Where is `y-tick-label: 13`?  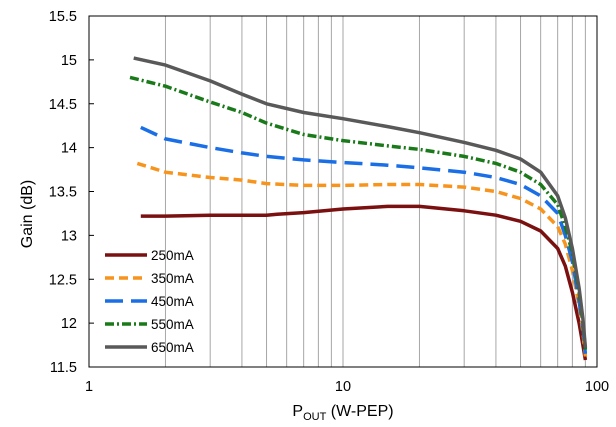 y-tick-label: 13 is located at coordinates (69, 236).